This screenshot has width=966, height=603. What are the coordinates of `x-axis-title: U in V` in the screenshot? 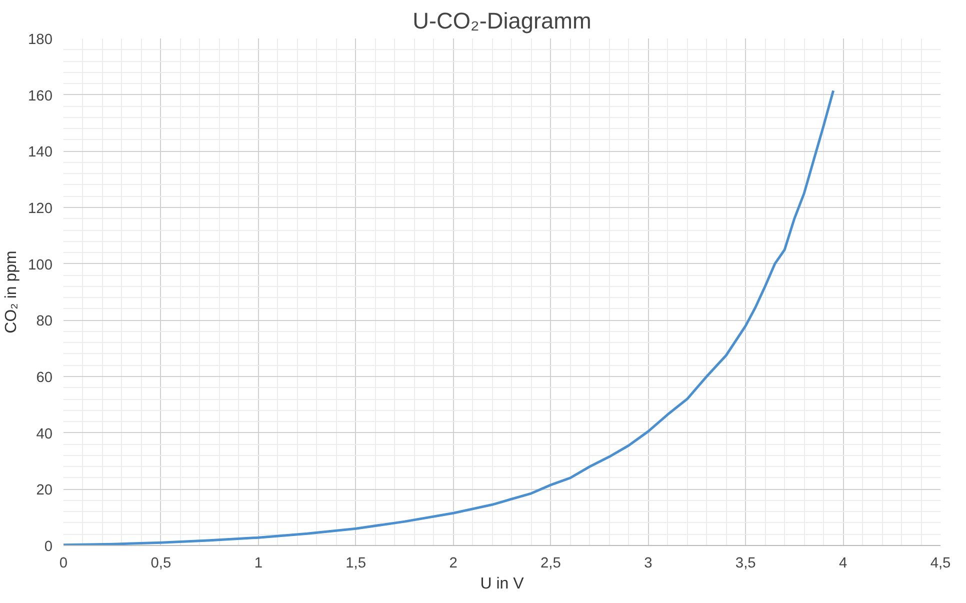 It's located at (502, 584).